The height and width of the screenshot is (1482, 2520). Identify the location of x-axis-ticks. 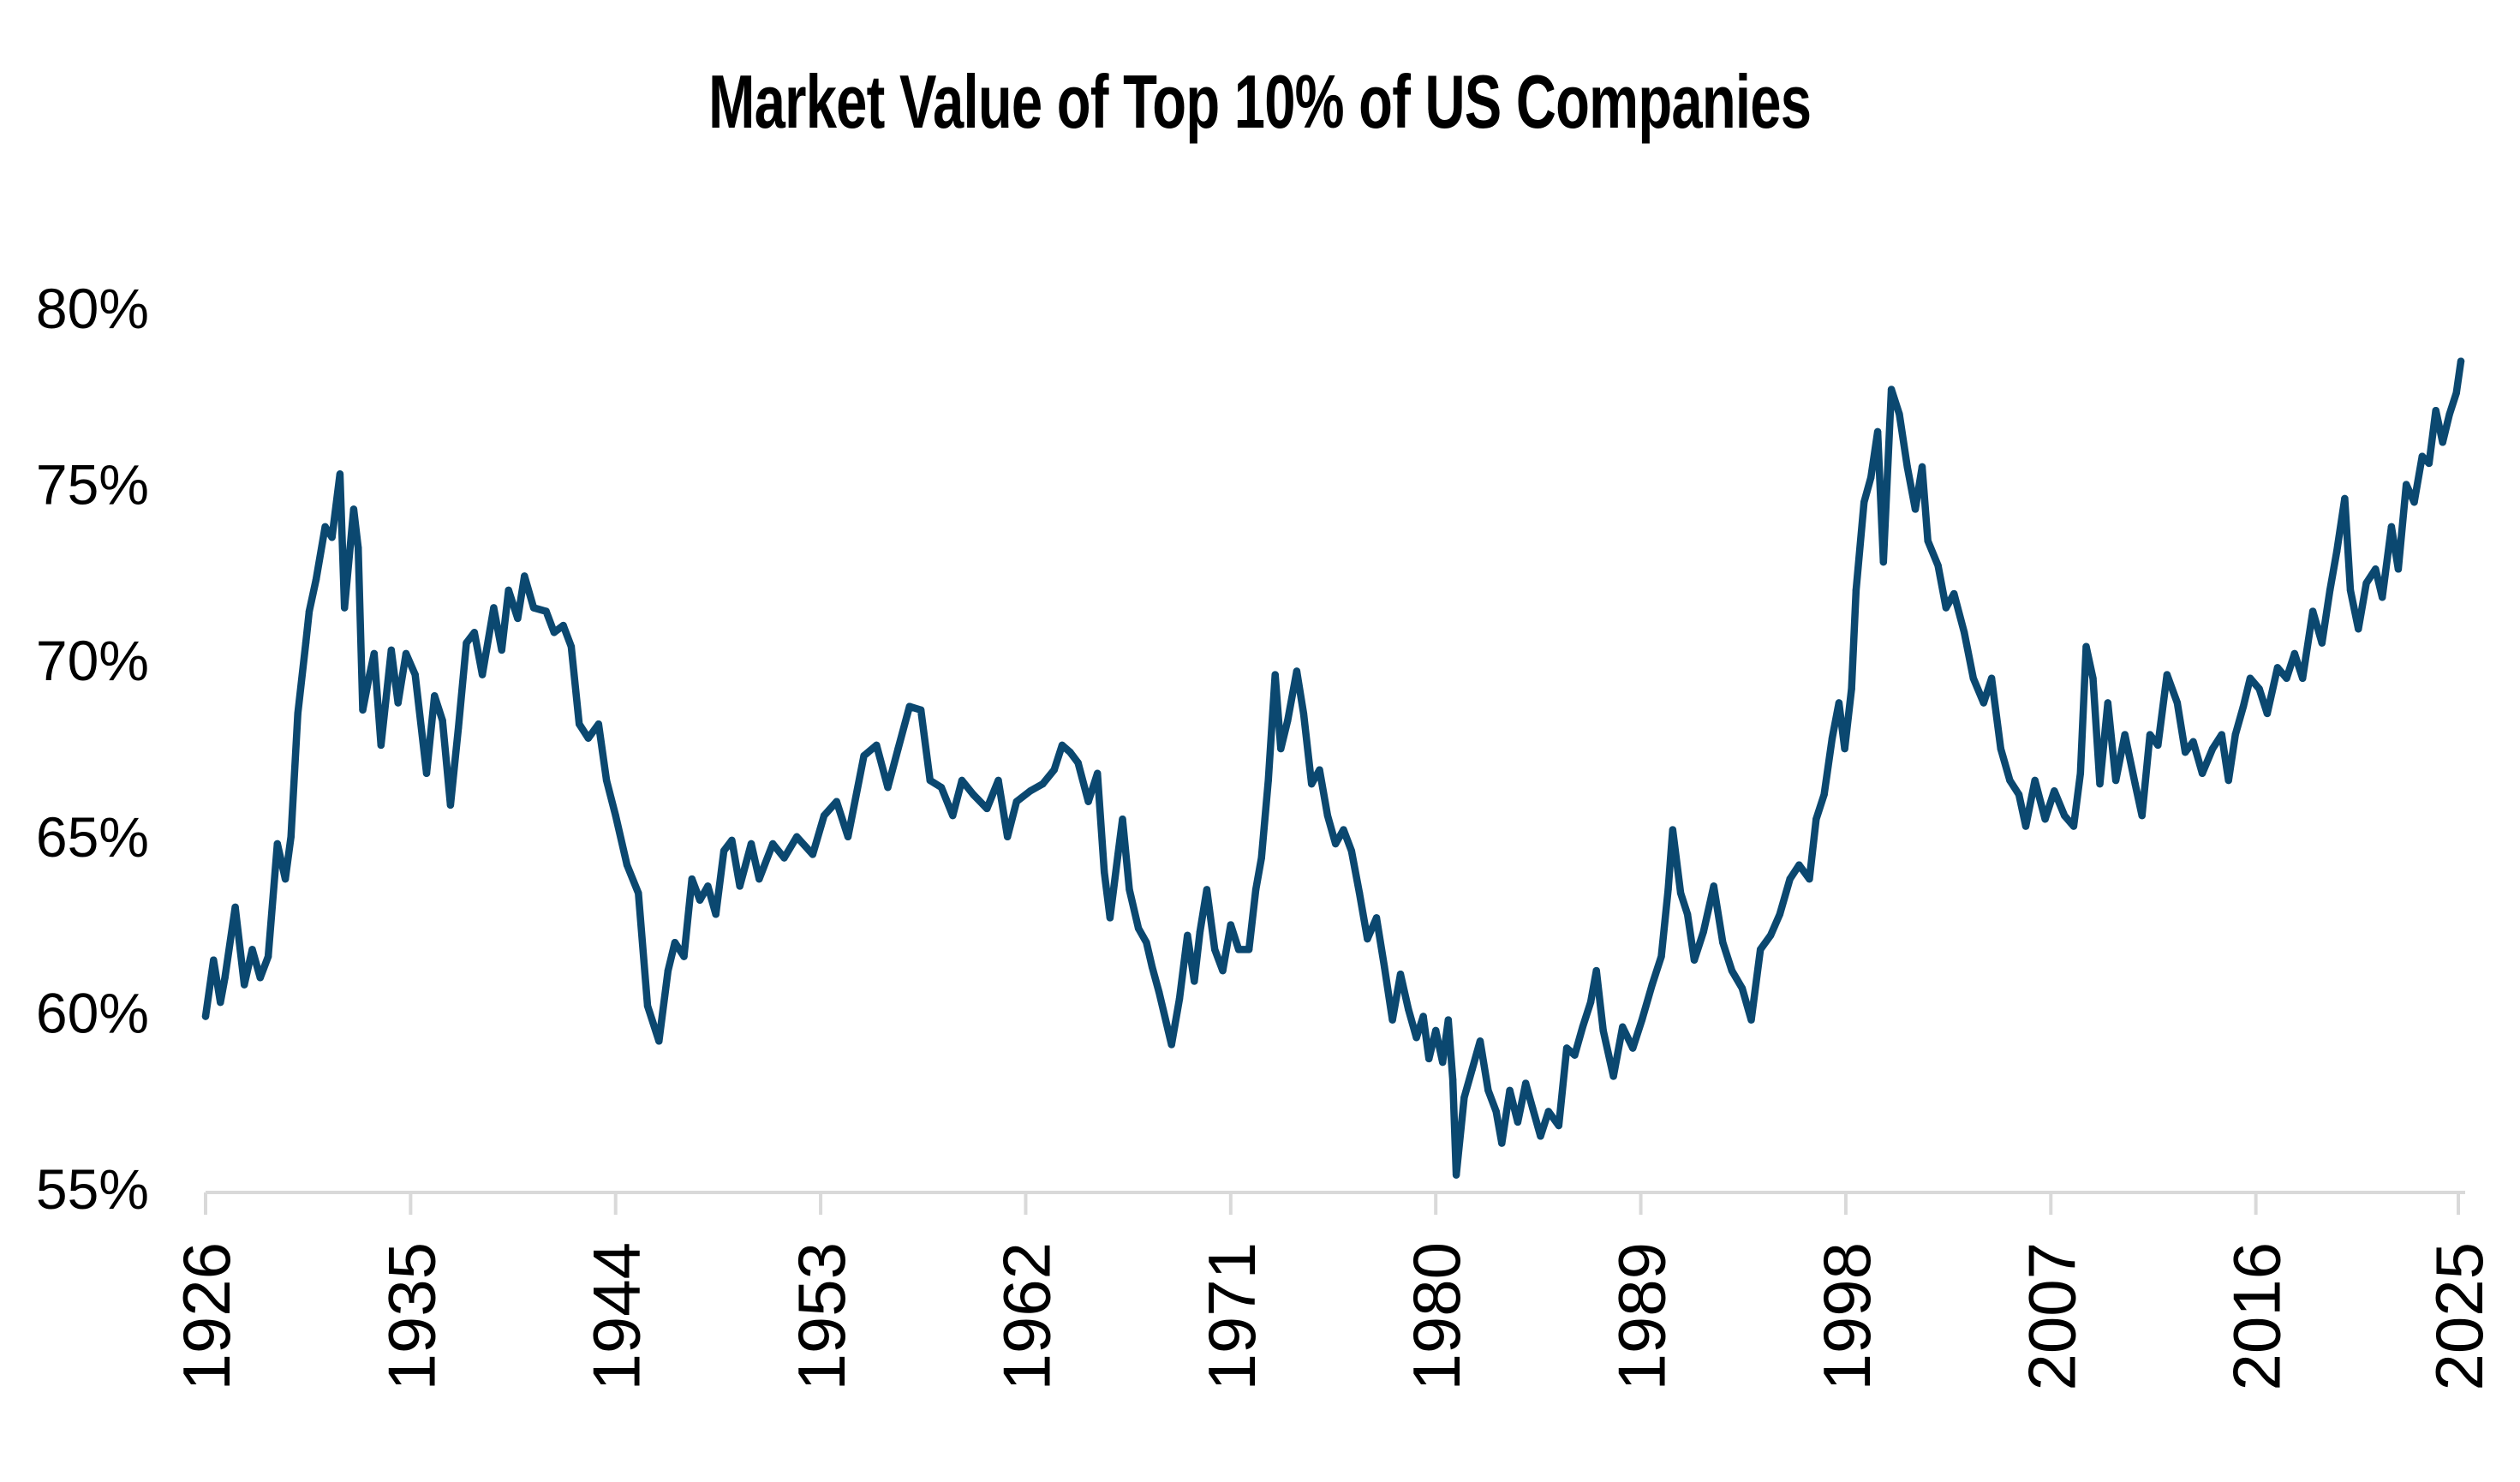
(1332, 1203).